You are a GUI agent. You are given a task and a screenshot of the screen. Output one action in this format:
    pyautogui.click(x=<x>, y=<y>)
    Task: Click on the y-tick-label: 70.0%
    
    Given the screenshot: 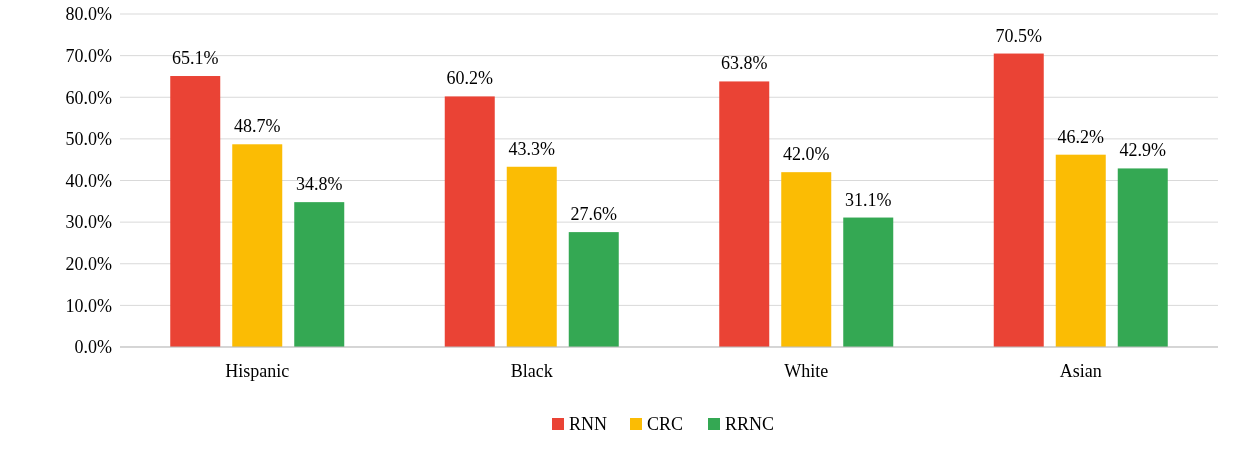 What is the action you would take?
    pyautogui.click(x=88, y=55)
    